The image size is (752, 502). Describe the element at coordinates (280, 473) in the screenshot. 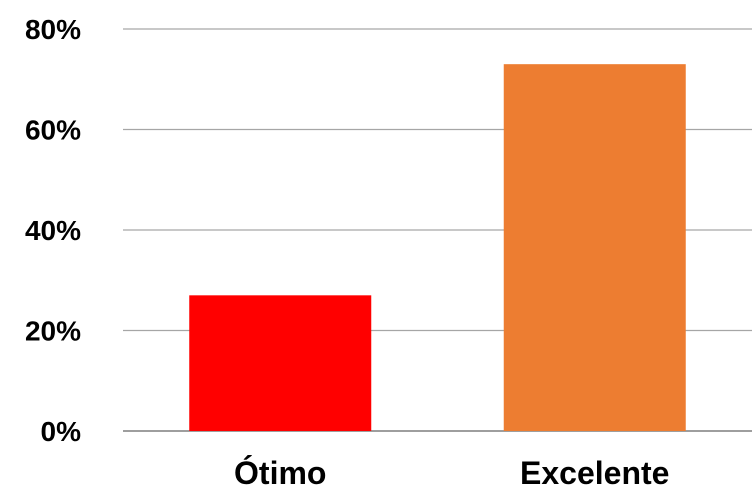

I see `x-category-label: Ótimo` at that location.